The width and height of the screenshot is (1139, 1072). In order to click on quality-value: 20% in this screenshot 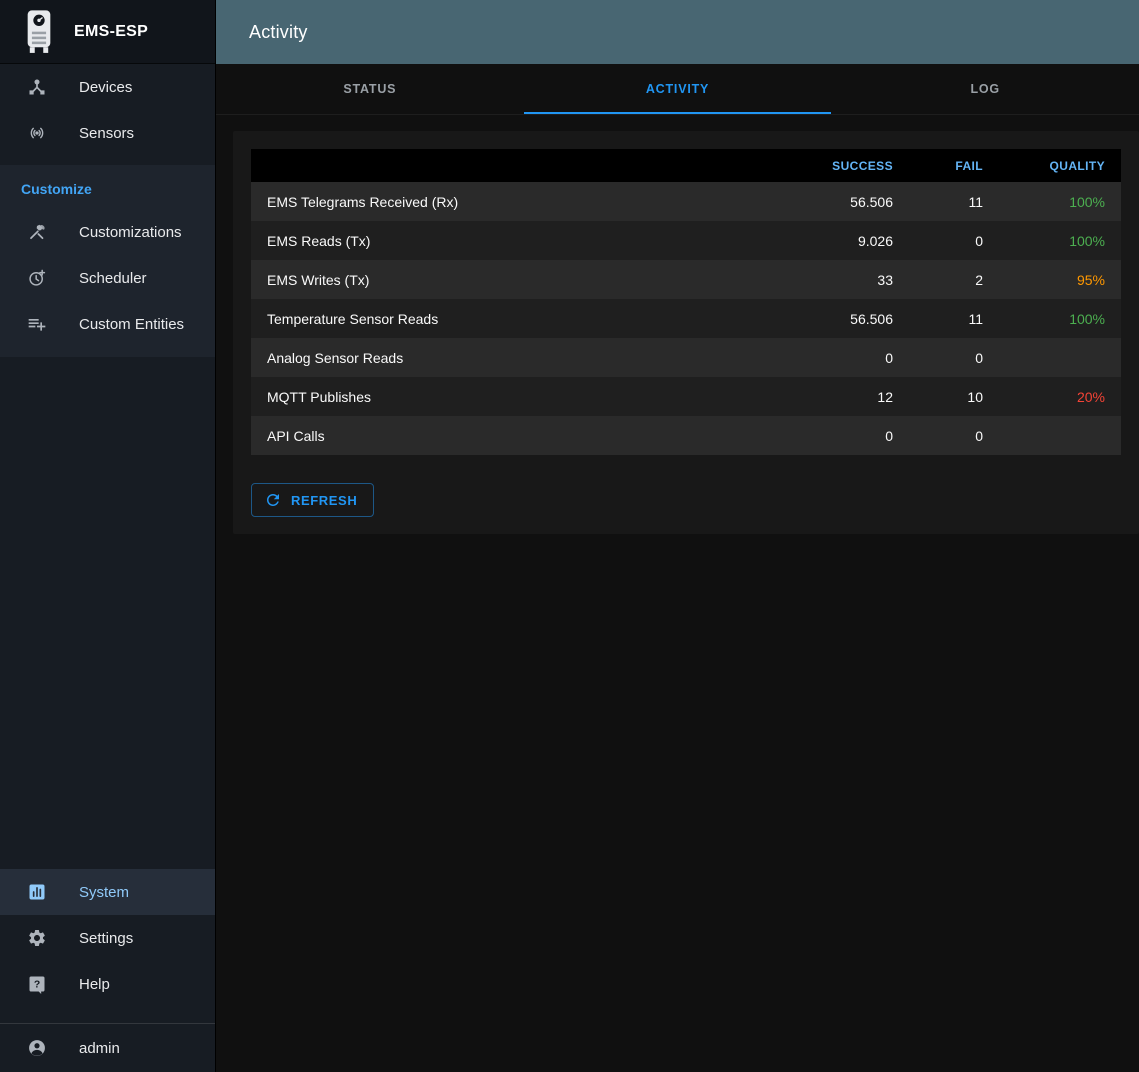, I will do `click(1090, 396)`.